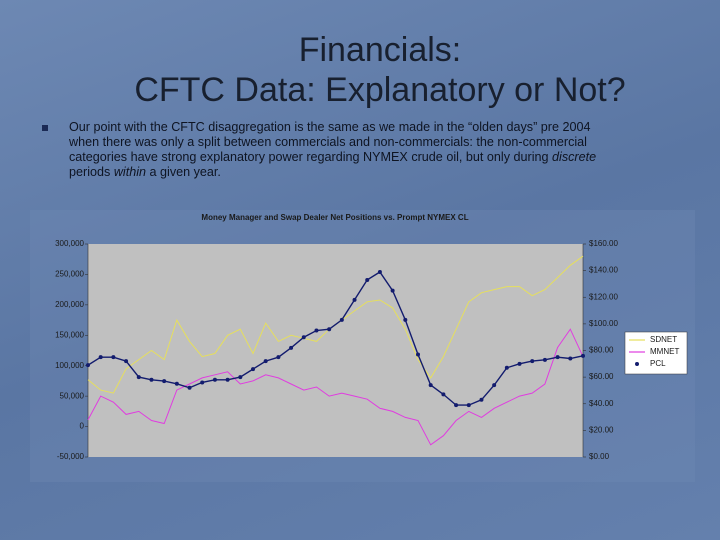 The height and width of the screenshot is (540, 720). What do you see at coordinates (69, 304) in the screenshot?
I see `y-tick-label: 200,000` at bounding box center [69, 304].